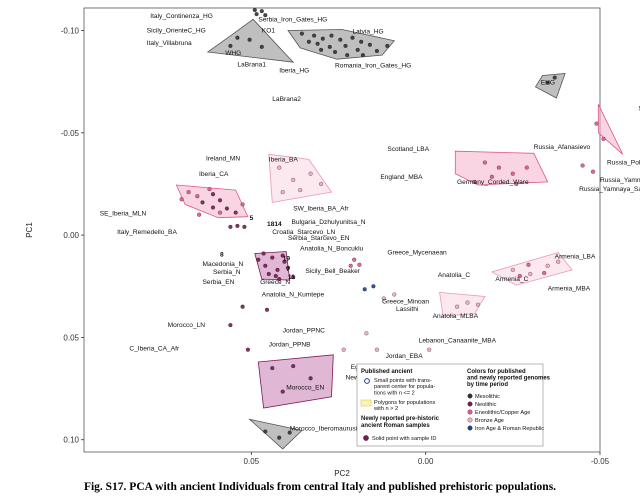 The image size is (640, 497). Describe the element at coordinates (394, 393) in the screenshot. I see `legend-small-points-text: tions with n <= 2` at that location.